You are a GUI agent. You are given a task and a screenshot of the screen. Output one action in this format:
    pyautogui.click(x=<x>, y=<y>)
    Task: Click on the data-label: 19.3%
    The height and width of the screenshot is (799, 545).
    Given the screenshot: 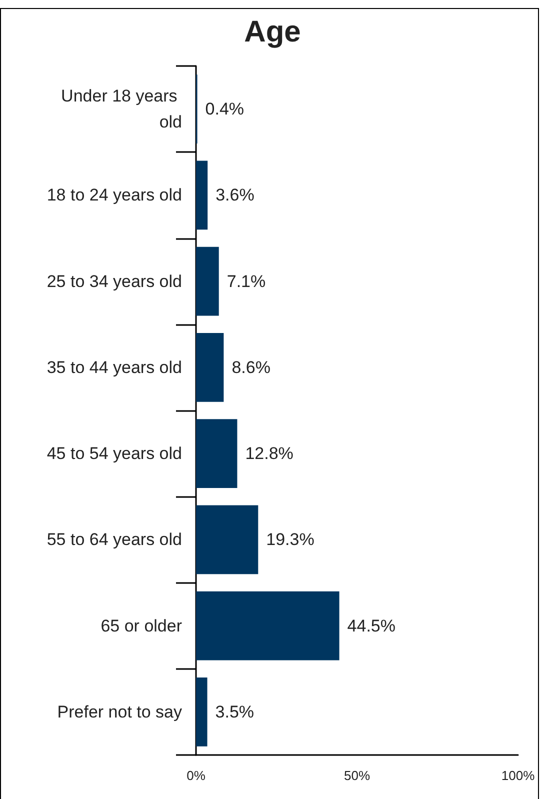 What is the action you would take?
    pyautogui.click(x=290, y=540)
    